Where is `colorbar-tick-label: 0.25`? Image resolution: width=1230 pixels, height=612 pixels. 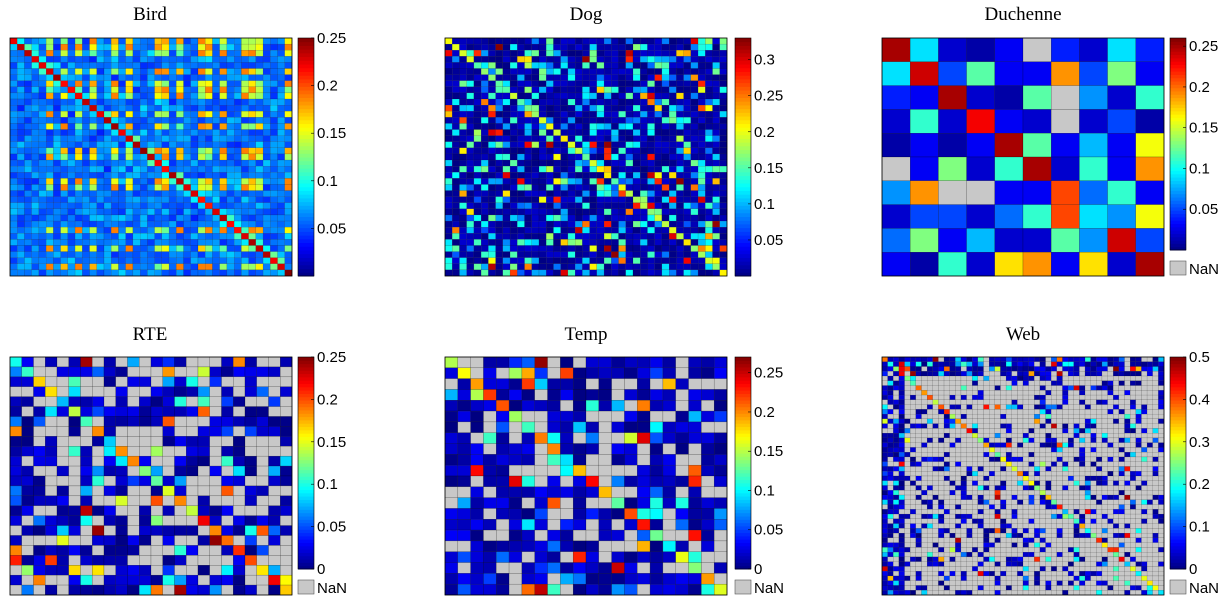 colorbar-tick-label: 0.25 is located at coordinates (1203, 46).